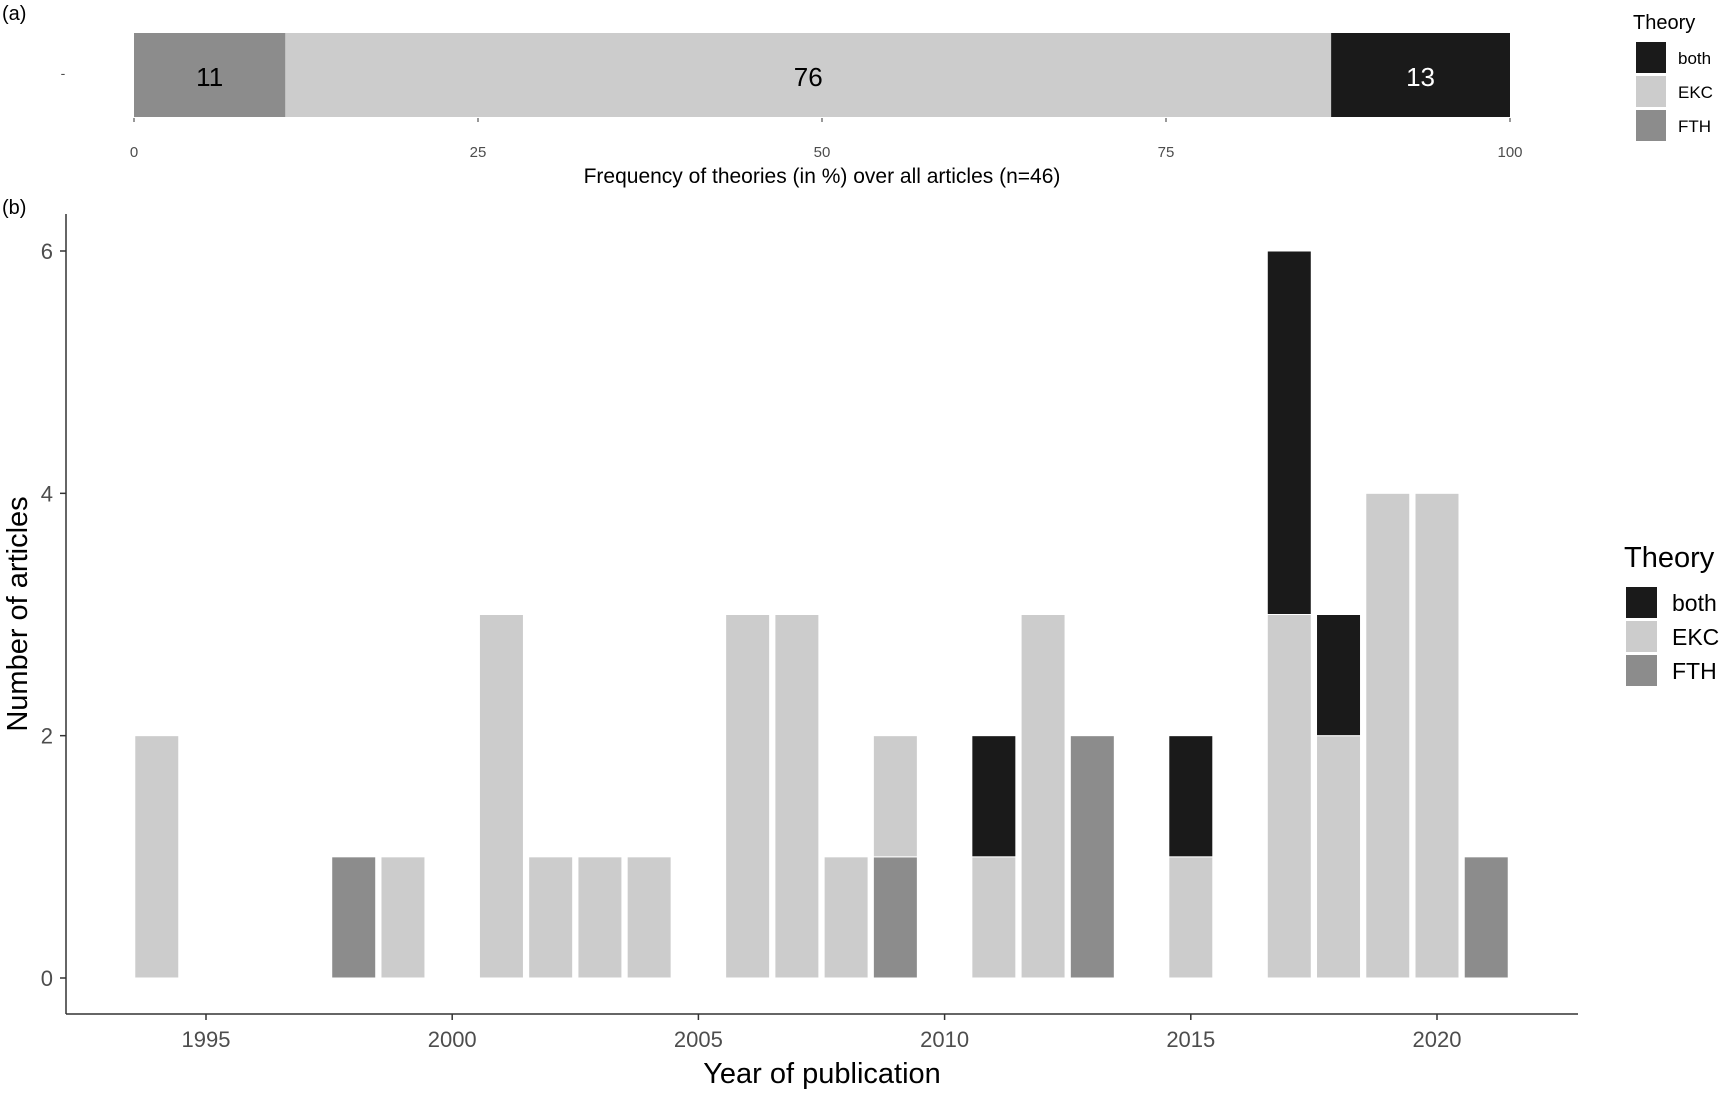  Describe the element at coordinates (1388, 735) in the screenshot. I see `bar-2019-ekc` at that location.